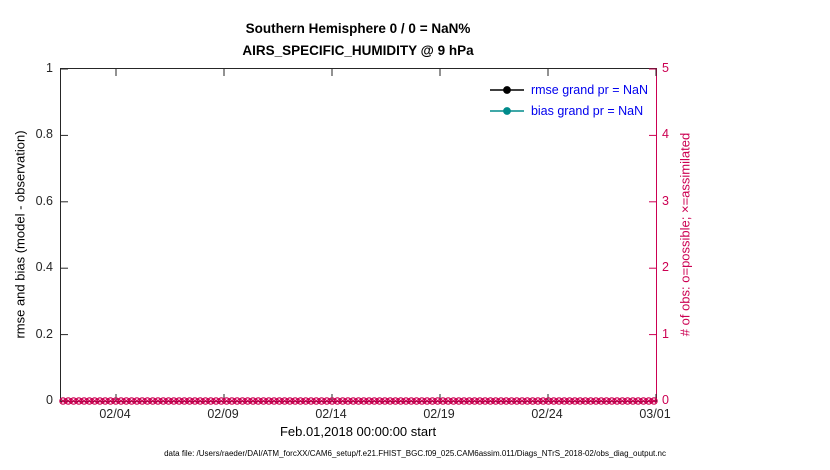 Image resolution: width=830 pixels, height=470 pixels. I want to click on x-tick-label: 02/24, so click(547, 414).